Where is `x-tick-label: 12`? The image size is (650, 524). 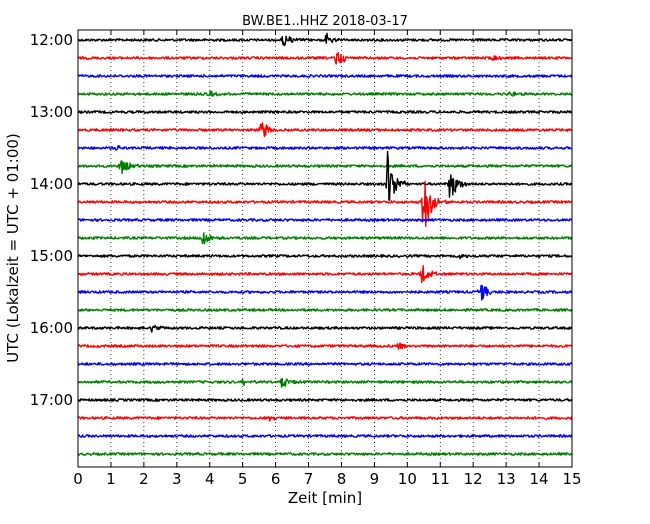
x-tick-label: 12 is located at coordinates (473, 479).